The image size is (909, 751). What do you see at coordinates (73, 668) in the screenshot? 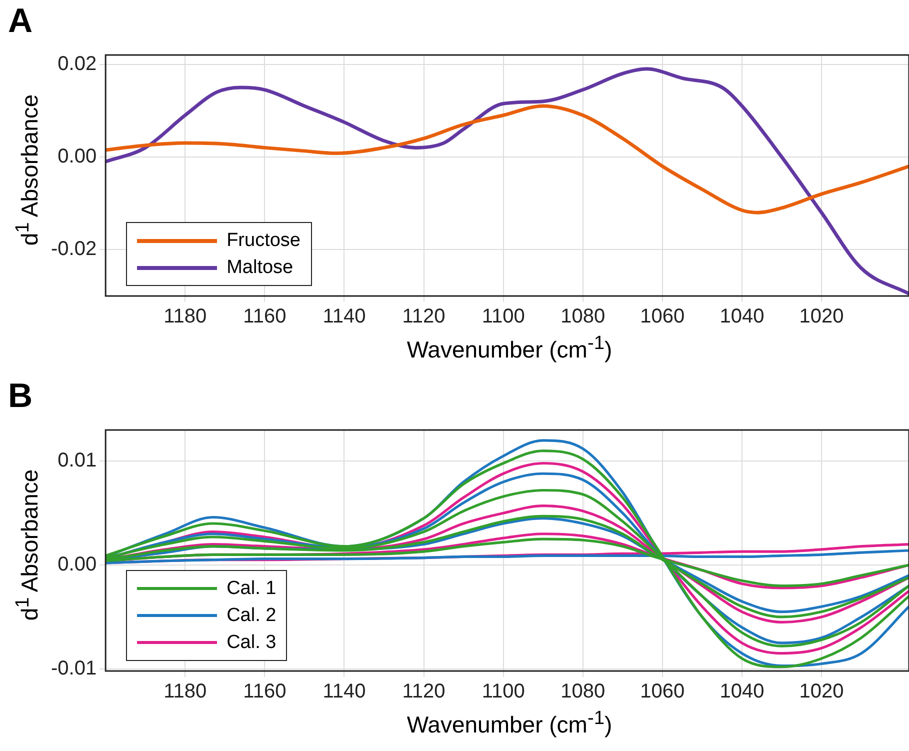
I see `y-tick-label: -0.01` at bounding box center [73, 668].